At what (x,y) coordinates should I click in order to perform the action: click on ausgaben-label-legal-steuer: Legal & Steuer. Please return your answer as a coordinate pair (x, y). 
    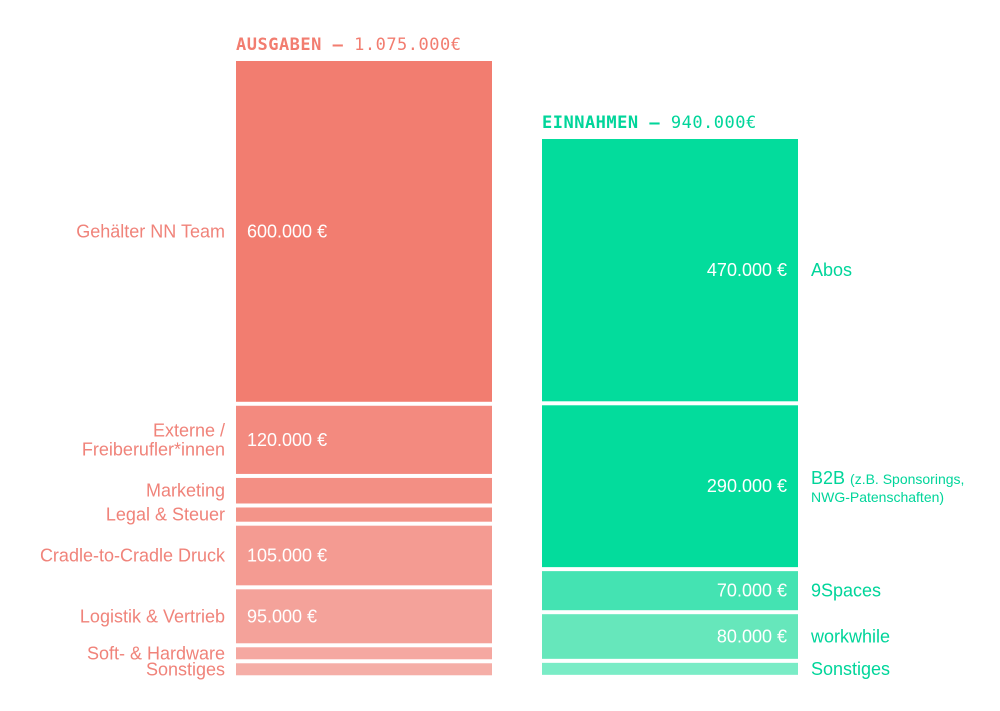
    Looking at the image, I should click on (165, 515).